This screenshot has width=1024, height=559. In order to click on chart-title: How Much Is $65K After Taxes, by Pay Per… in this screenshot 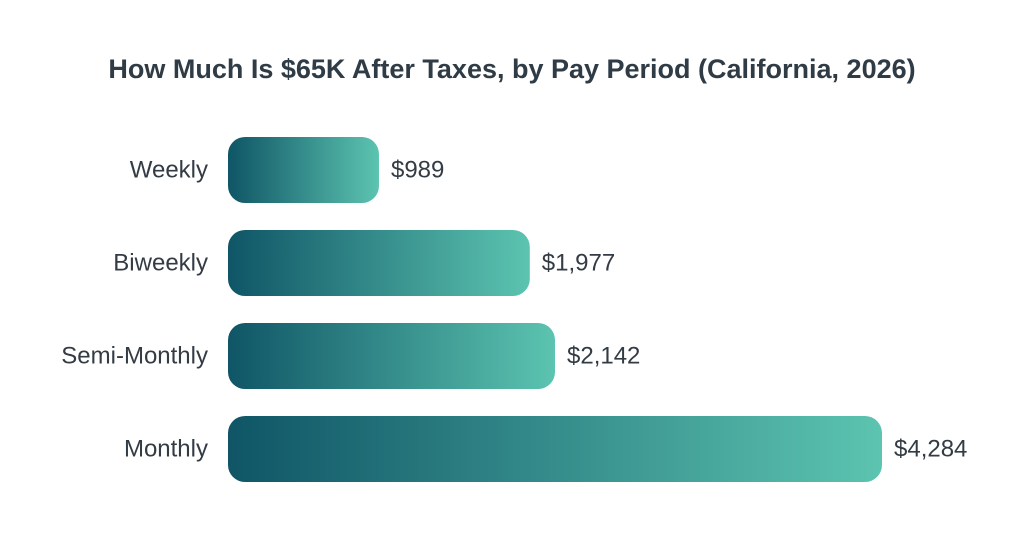, I will do `click(511, 69)`.